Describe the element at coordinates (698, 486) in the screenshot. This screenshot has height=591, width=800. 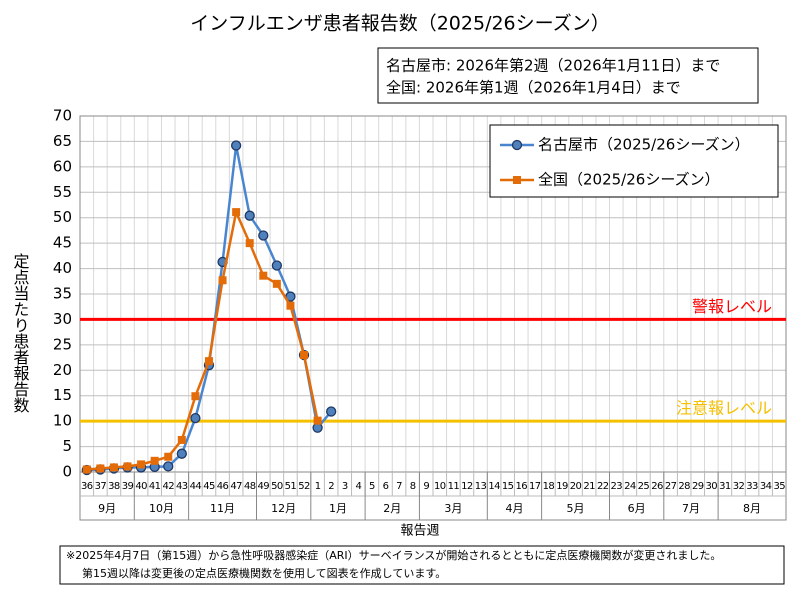
I see `x-tick-label: 29` at that location.